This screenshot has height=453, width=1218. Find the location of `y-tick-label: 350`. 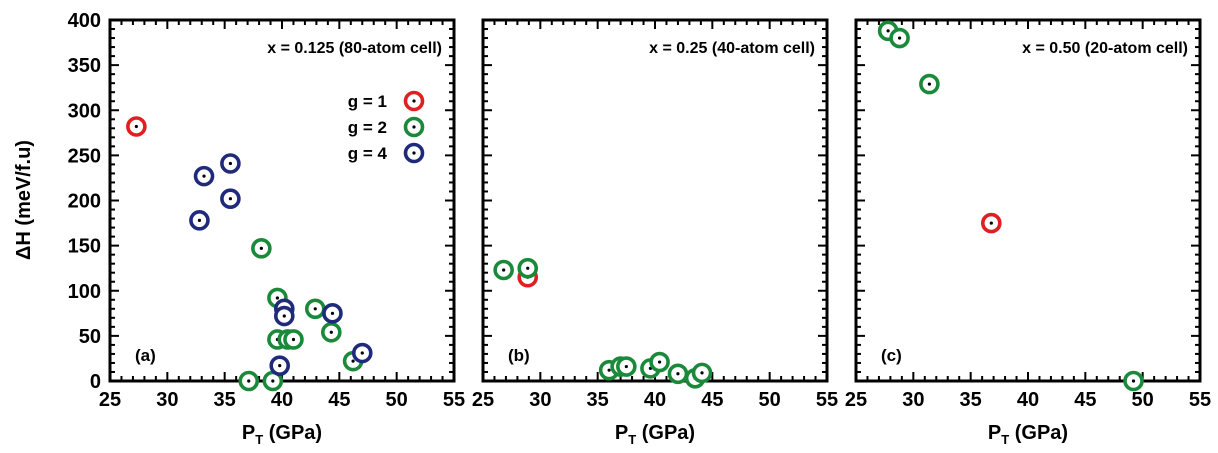

y-tick-label: 350 is located at coordinates (84, 66).